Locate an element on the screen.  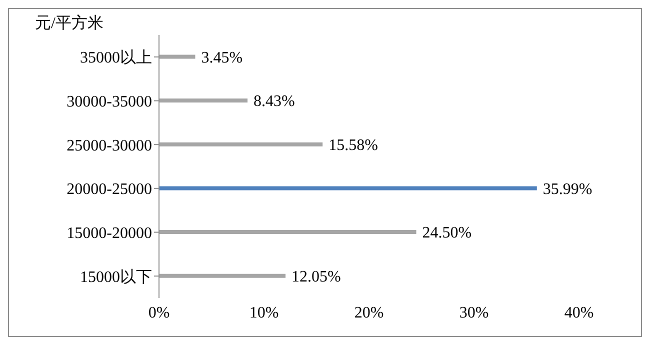
data-label: 3.45% is located at coordinates (222, 57).